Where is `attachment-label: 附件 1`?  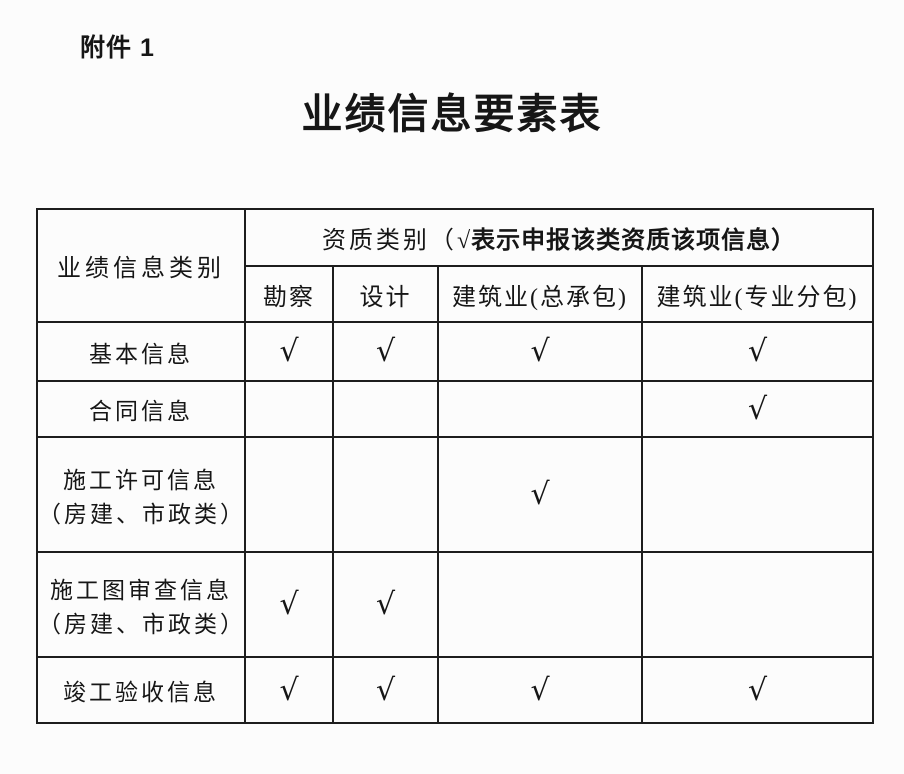 attachment-label: 附件 1 is located at coordinates (117, 48).